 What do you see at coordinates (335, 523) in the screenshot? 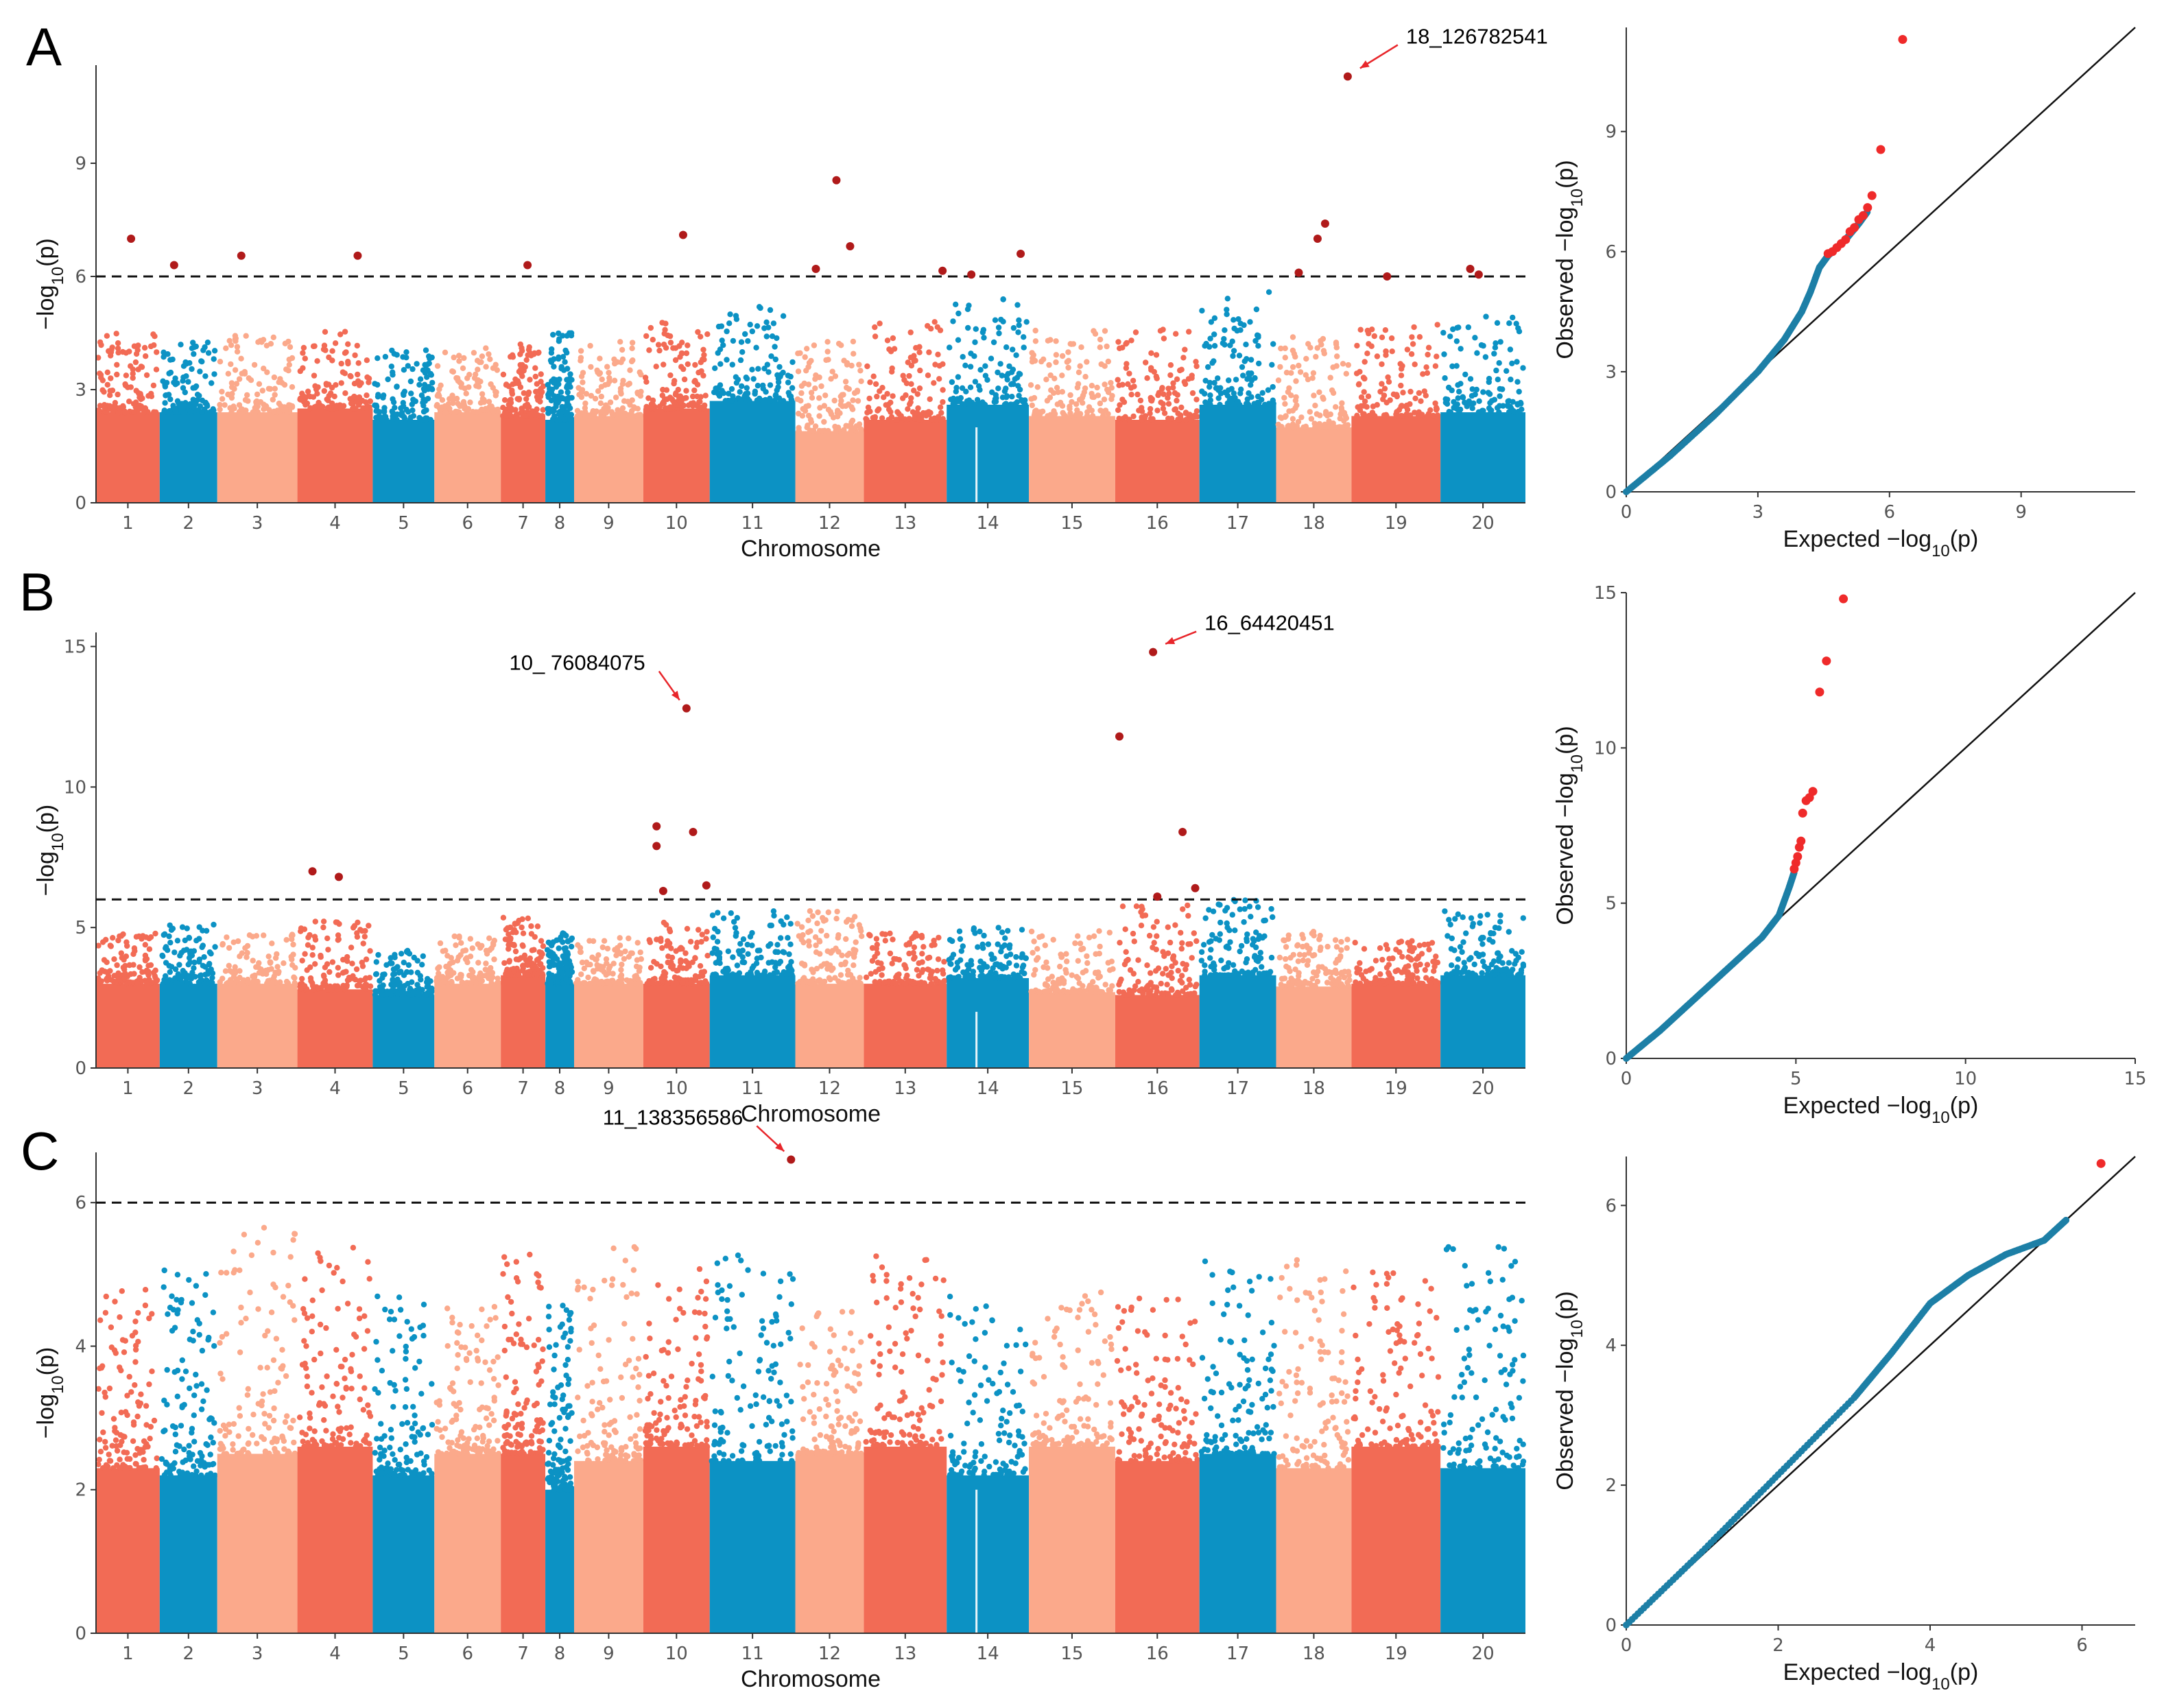
I see `x-tick-label-chr4: 4` at bounding box center [335, 523].